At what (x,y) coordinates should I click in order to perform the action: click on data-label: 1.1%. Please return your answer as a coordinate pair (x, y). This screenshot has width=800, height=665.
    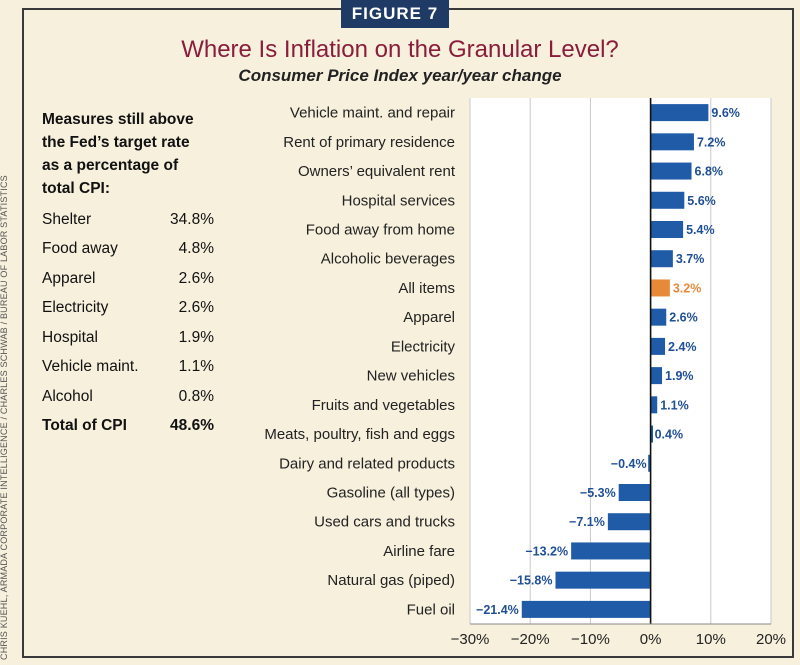
    Looking at the image, I should click on (674, 405).